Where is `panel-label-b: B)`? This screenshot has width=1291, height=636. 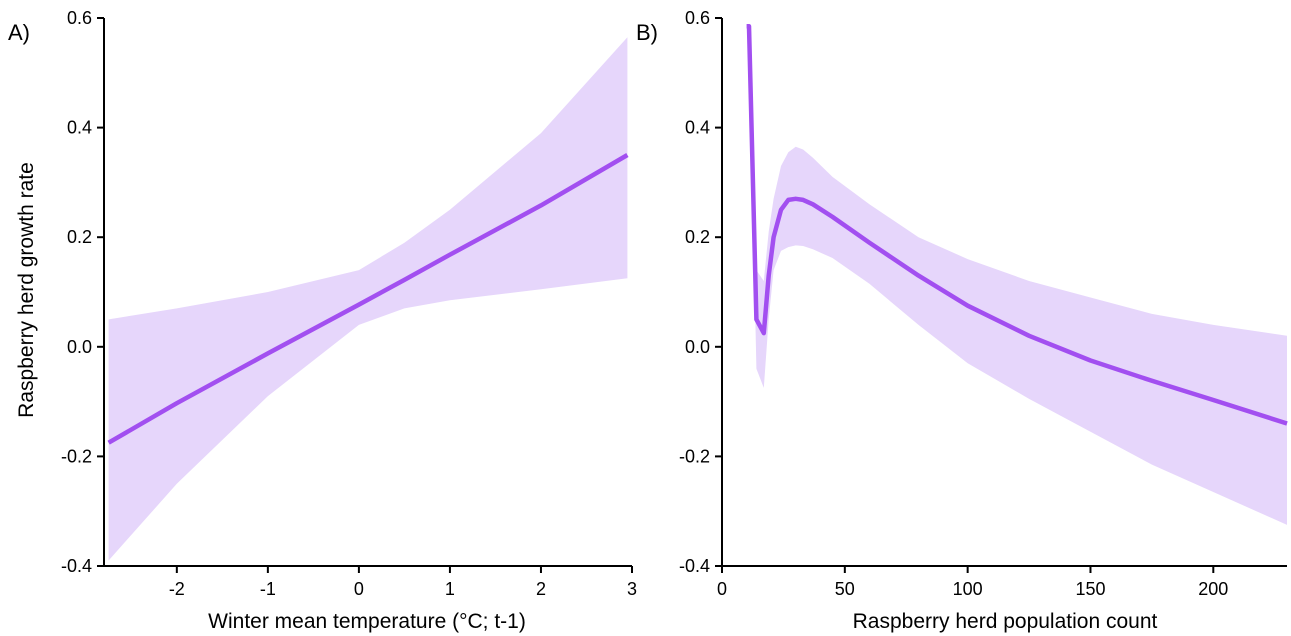
panel-label-b: B) is located at coordinates (647, 32).